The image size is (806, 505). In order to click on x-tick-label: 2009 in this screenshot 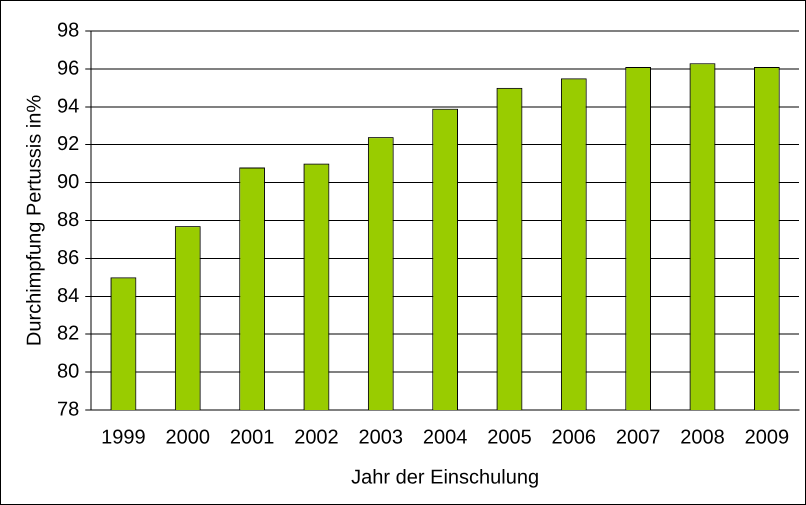, I will do `click(767, 437)`.